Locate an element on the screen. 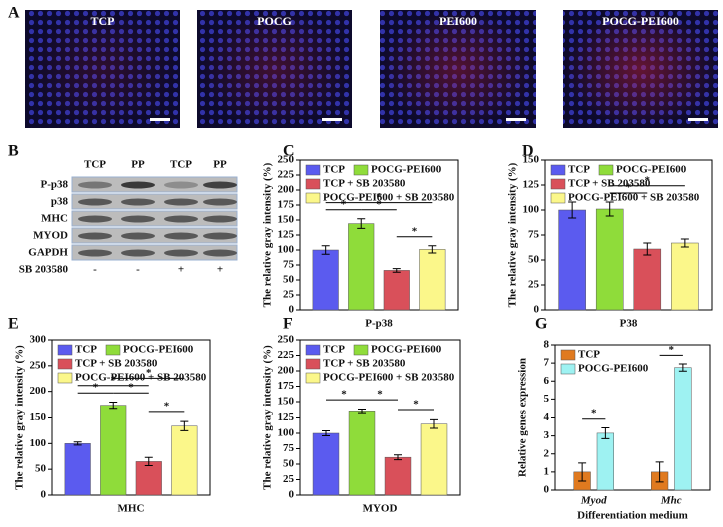 The width and height of the screenshot is (723, 527). y-tick-label: 150 is located at coordinates (286, 402).